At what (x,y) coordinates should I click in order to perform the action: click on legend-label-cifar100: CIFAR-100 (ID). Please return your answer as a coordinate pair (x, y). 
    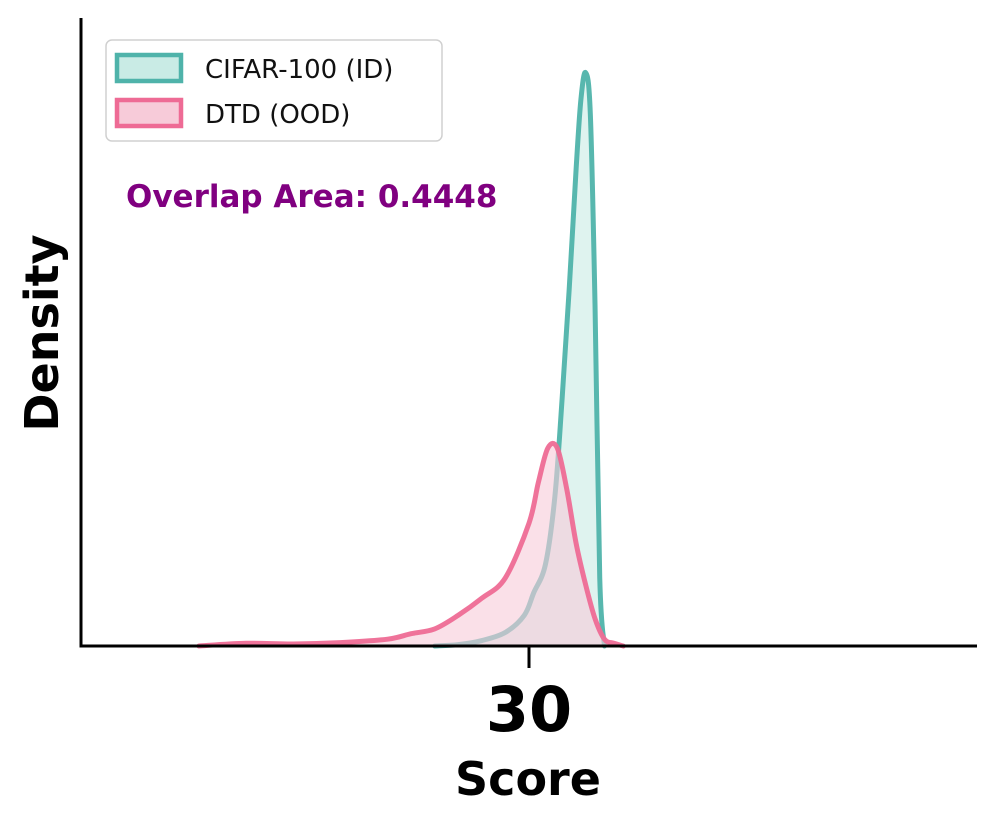
    Looking at the image, I should click on (299, 70).